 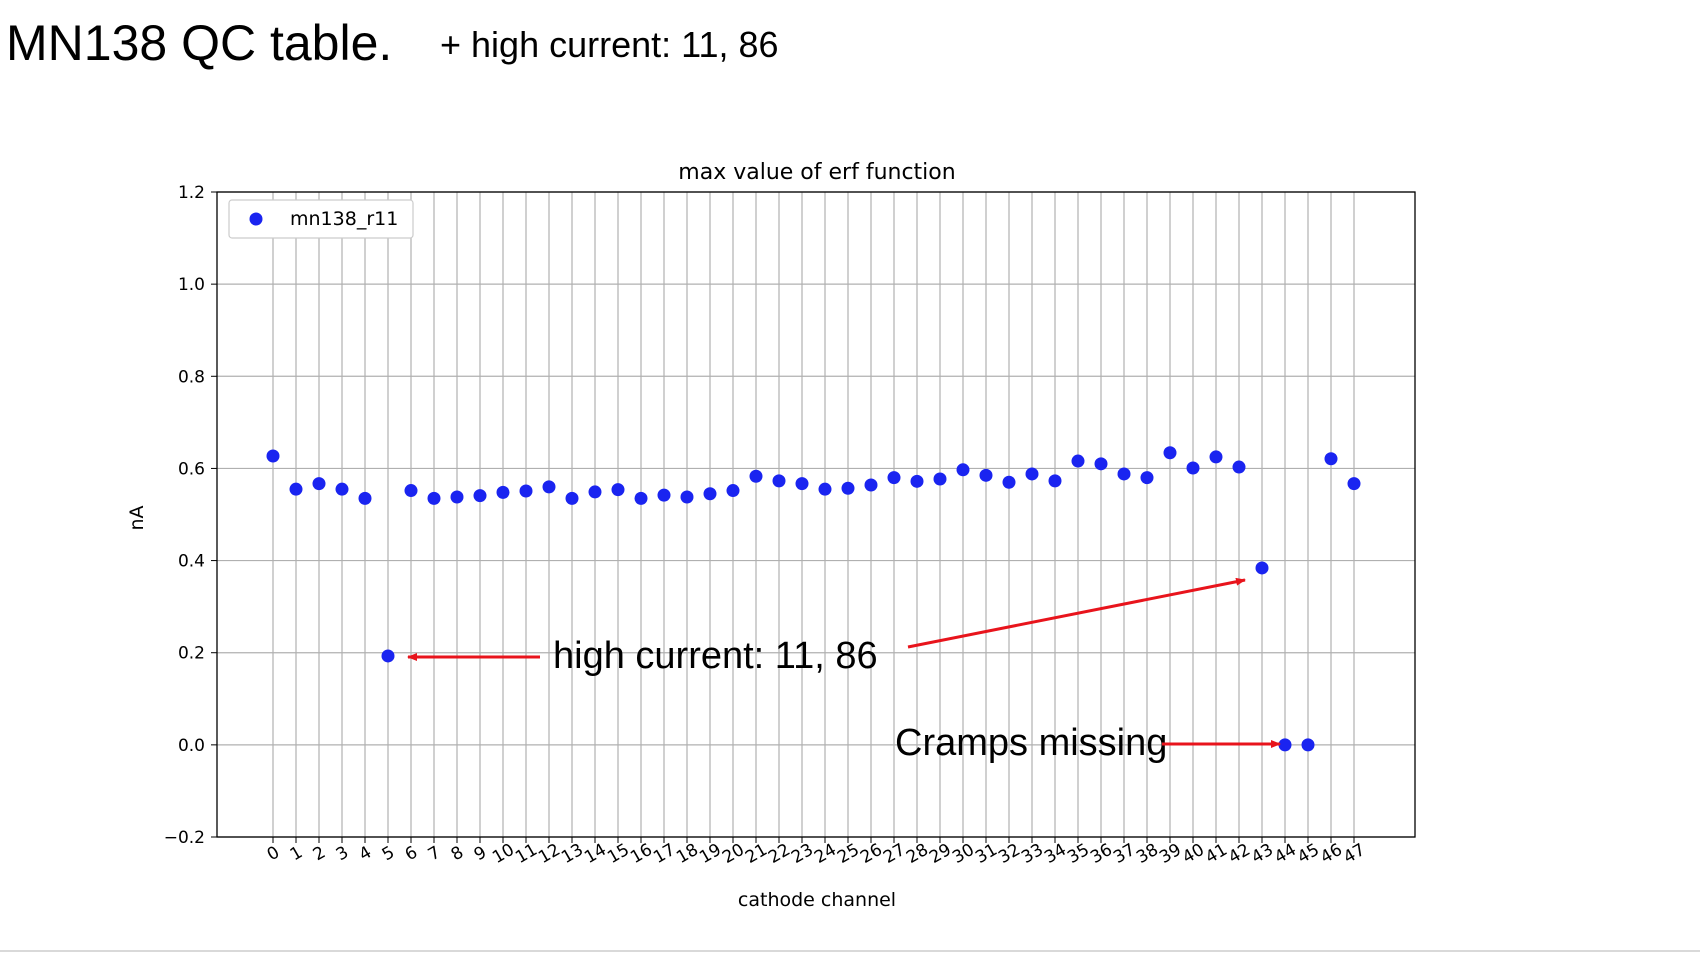 What do you see at coordinates (296, 853) in the screenshot?
I see `x-tick-label: 1` at bounding box center [296, 853].